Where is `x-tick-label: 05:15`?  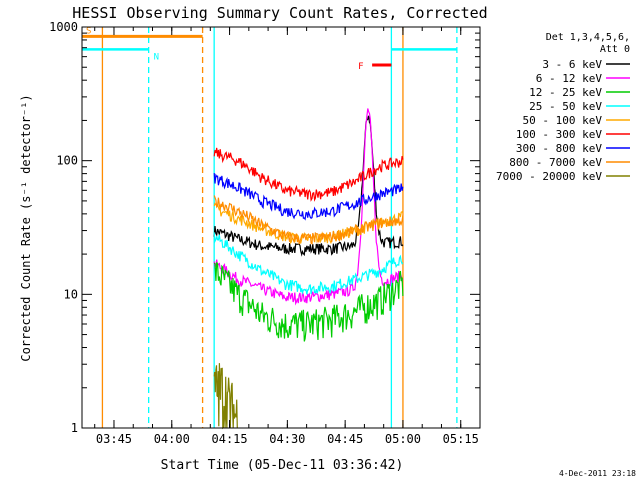
x-tick-label: 05:15 is located at coordinates (461, 439).